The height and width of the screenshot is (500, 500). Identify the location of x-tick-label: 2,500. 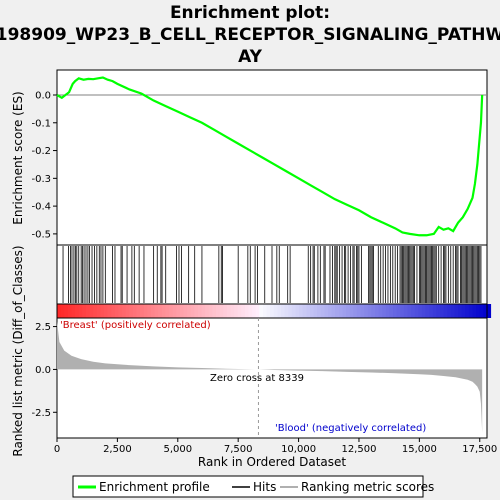
(117, 449).